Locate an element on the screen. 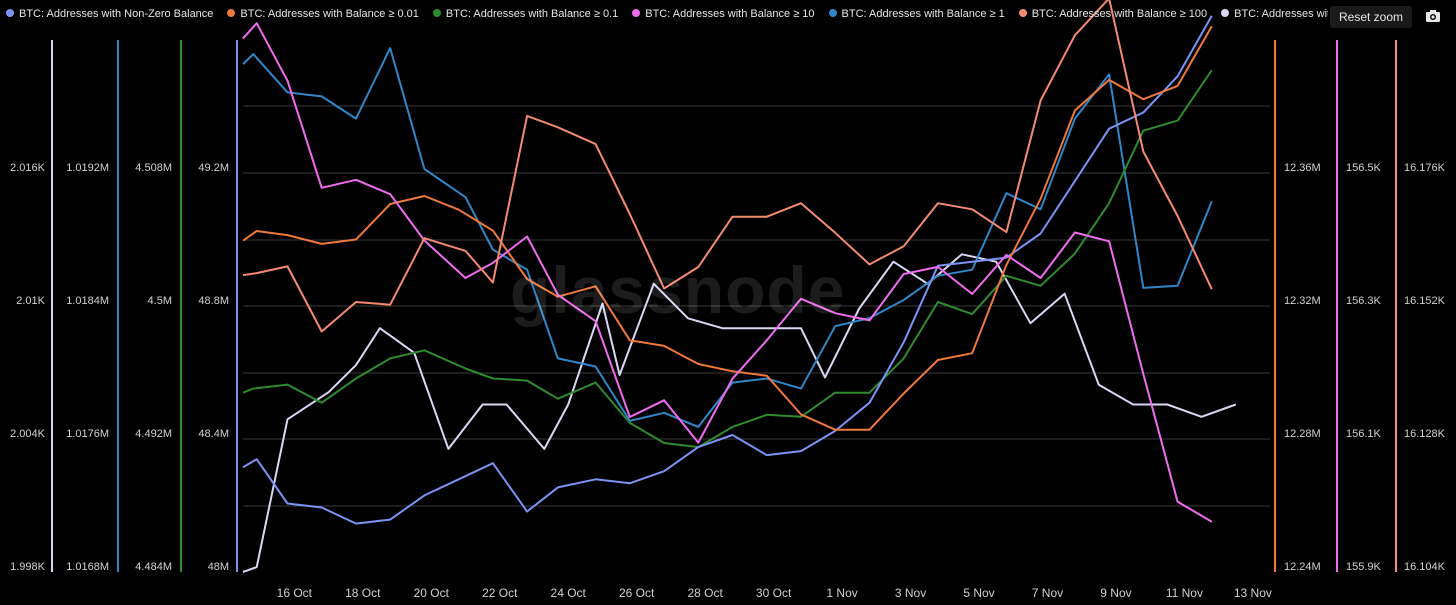  y-tick-label: 1.0176M is located at coordinates (87, 434).